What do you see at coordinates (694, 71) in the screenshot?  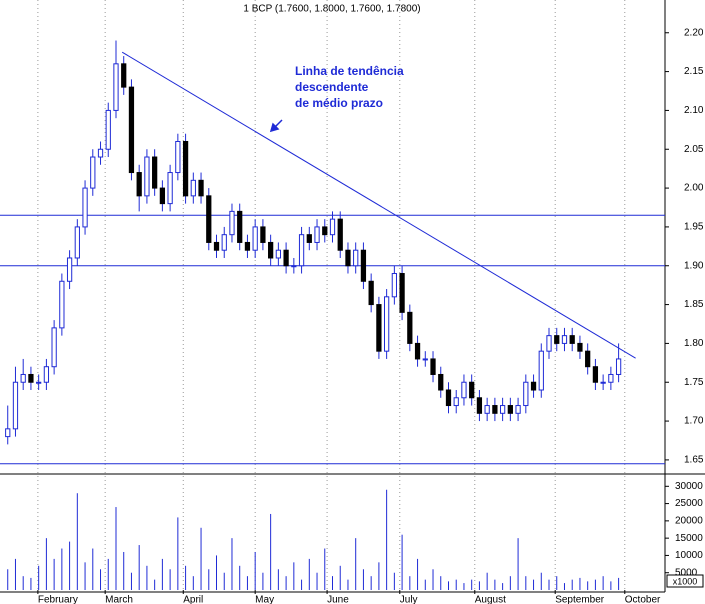 I see `y-tick-label: 2.15` at bounding box center [694, 71].